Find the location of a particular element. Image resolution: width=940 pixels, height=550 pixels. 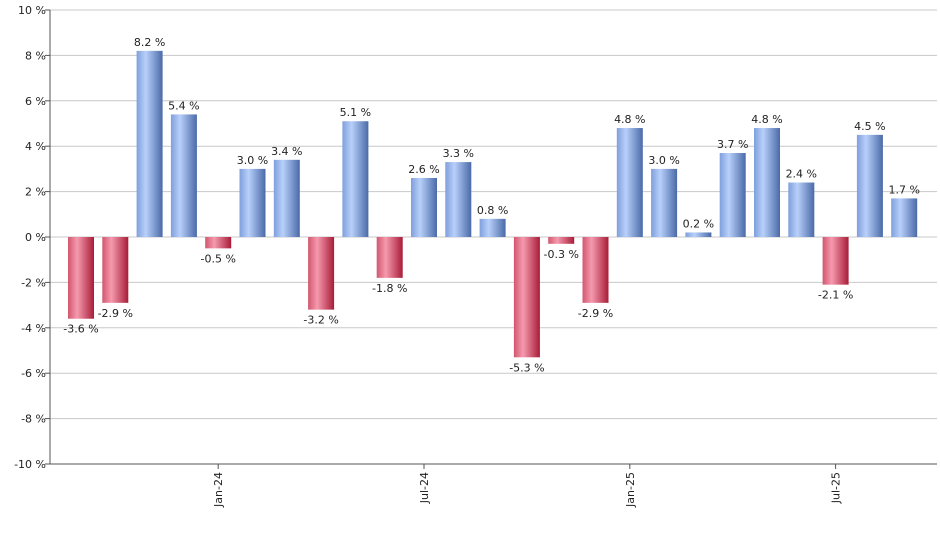

y-tick-label: 10 % is located at coordinates (32, 10).